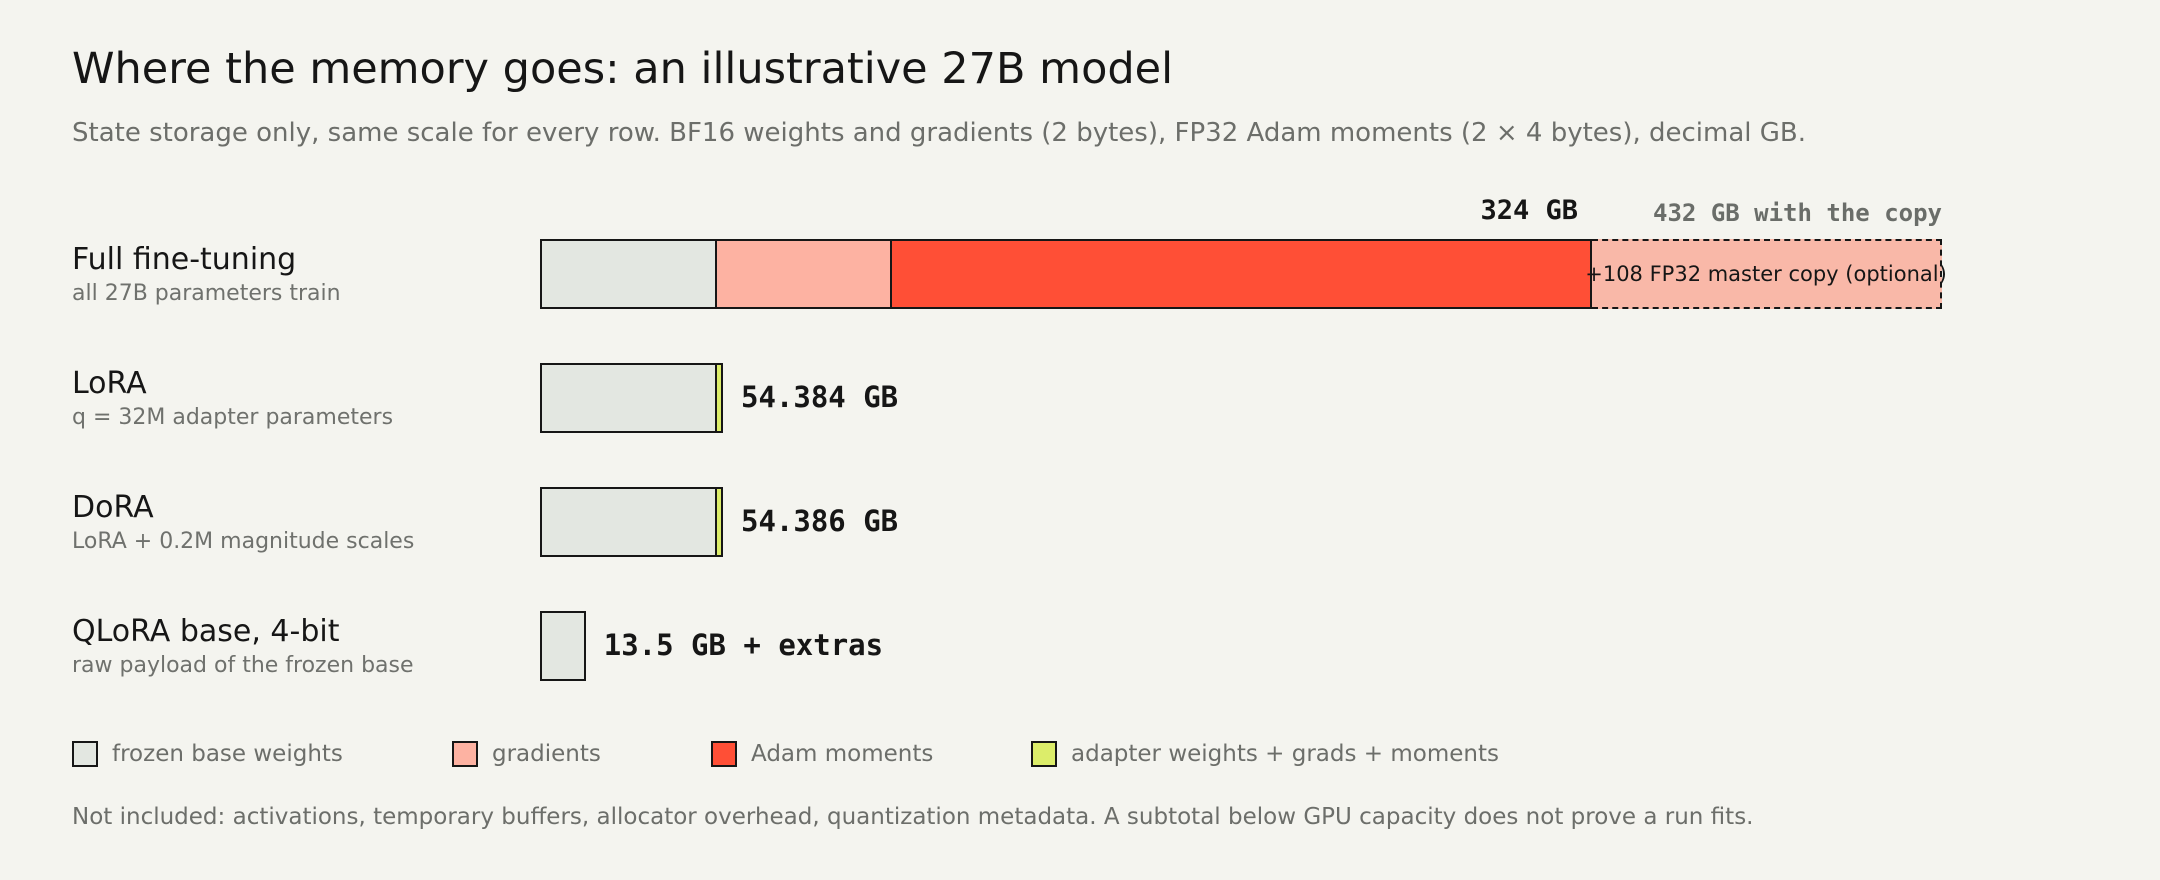 The height and width of the screenshot is (880, 2160). I want to click on row-description: raw payload of the frozen base, so click(243, 665).